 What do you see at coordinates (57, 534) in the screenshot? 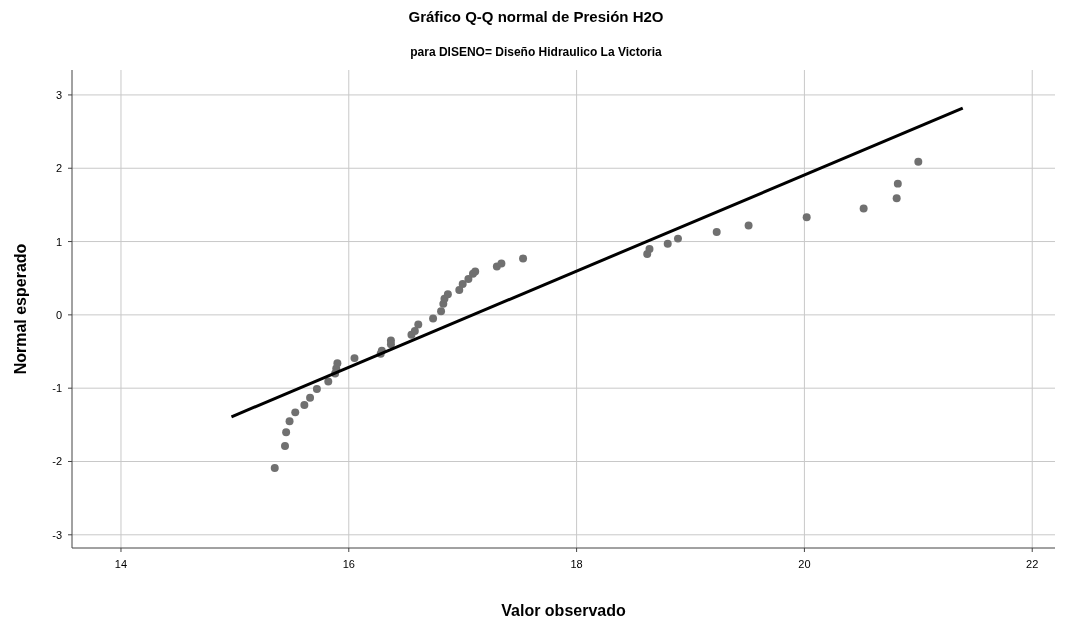
I see `y-tick-label: -3` at bounding box center [57, 534].